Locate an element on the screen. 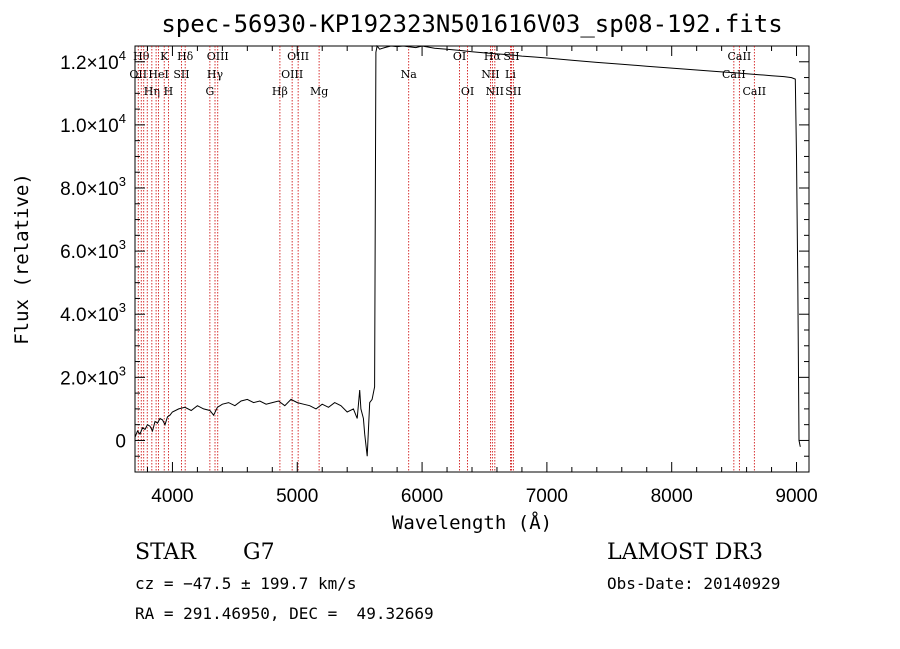 Image resolution: width=900 pixels, height=649 pixels. emission-line-label: Na is located at coordinates (409, 74).